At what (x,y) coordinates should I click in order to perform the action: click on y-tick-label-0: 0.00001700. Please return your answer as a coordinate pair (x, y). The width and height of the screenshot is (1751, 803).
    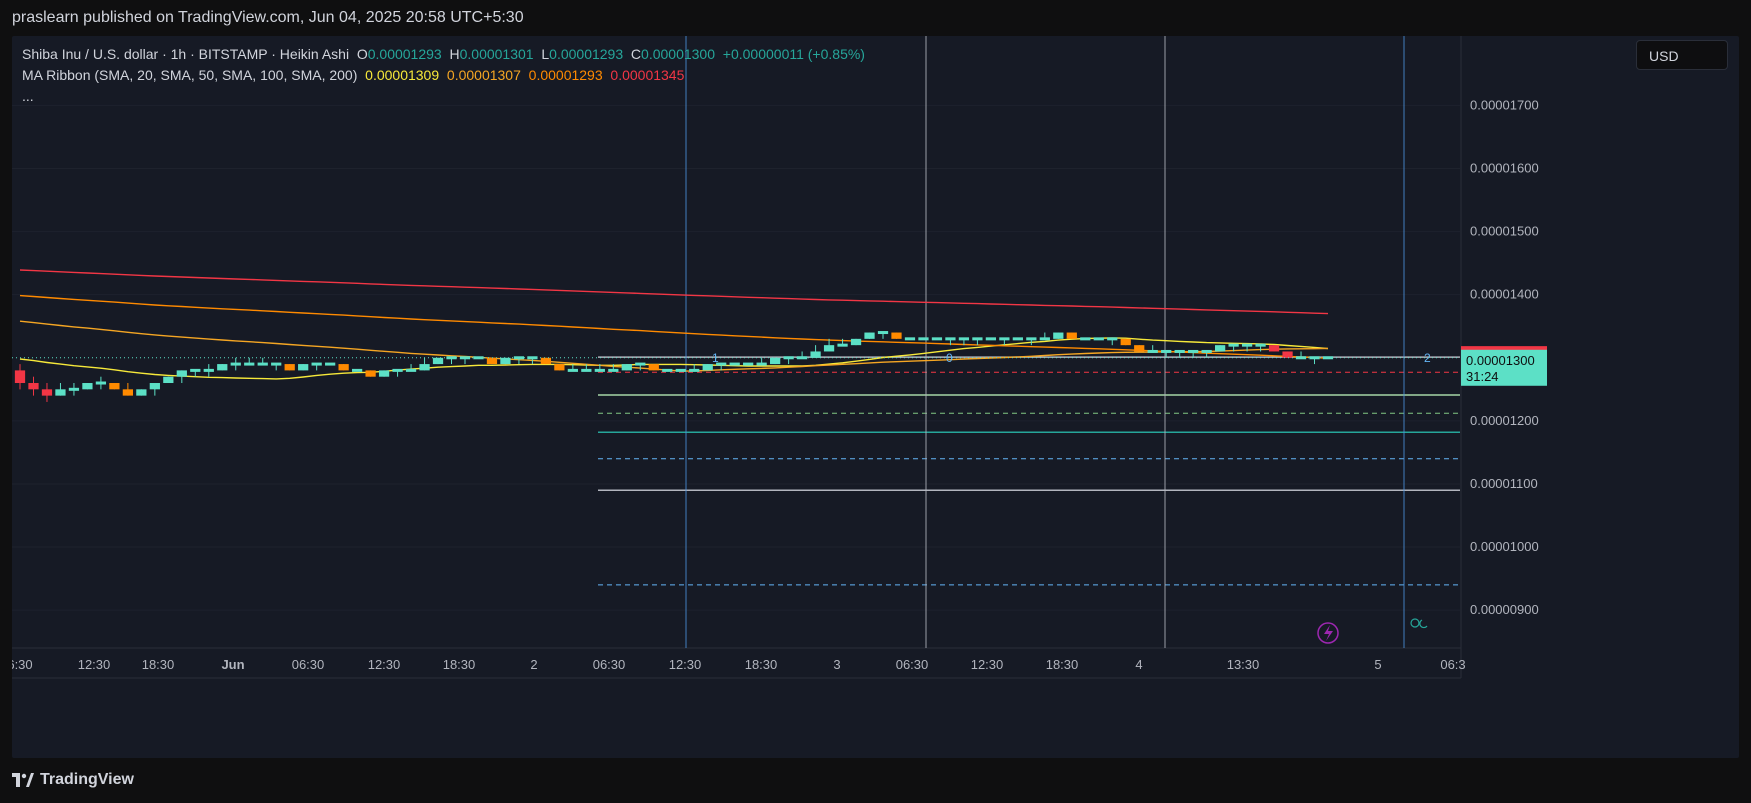
    Looking at the image, I should click on (1504, 104).